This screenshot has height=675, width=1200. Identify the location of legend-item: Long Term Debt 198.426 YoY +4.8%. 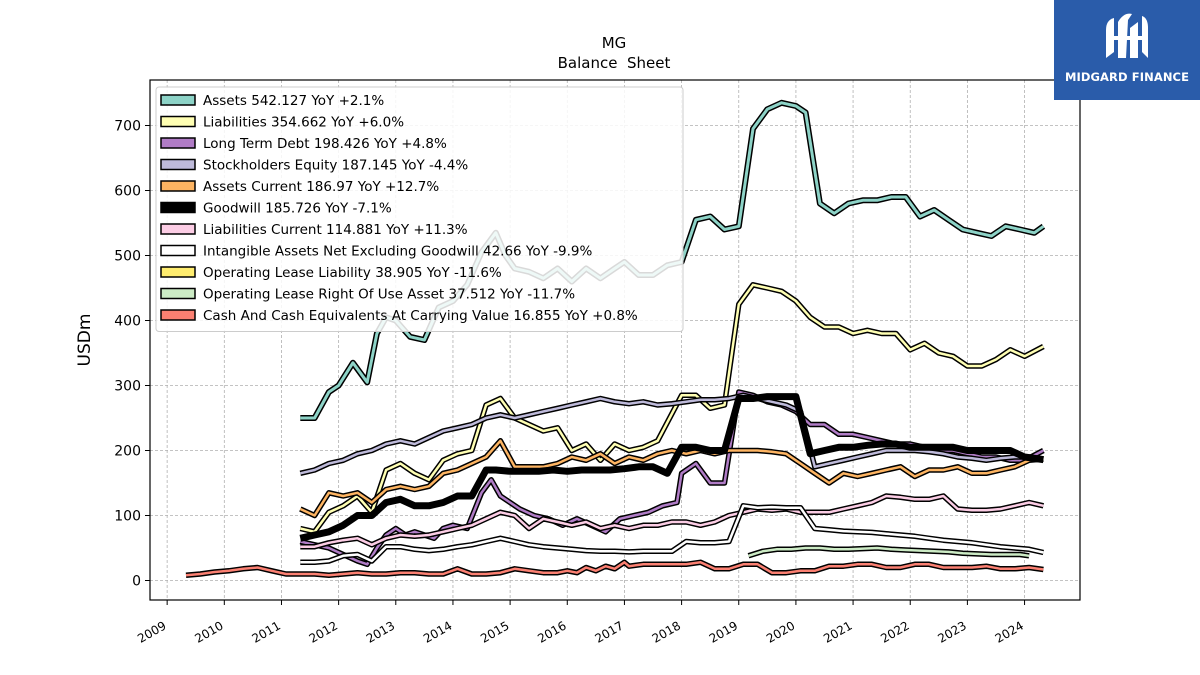
(303, 144).